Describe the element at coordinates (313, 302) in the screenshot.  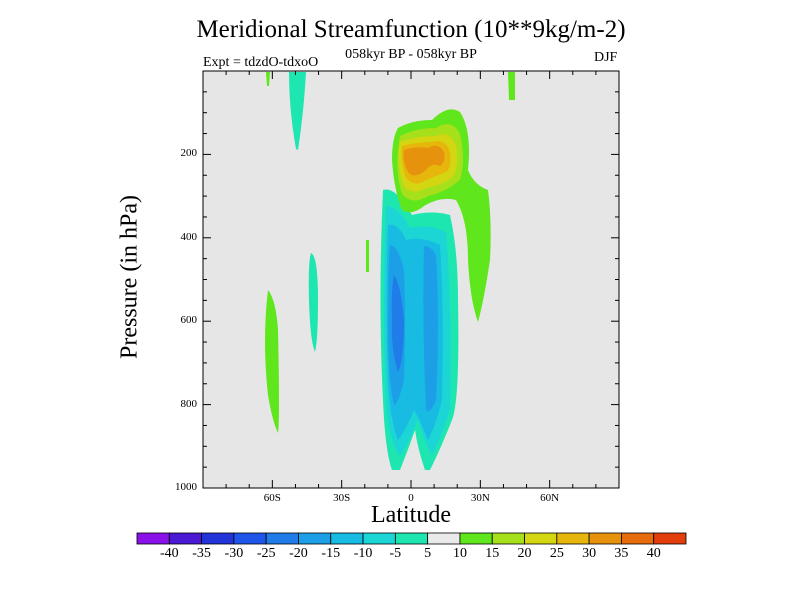
I see `contour-sh-negative-mid` at that location.